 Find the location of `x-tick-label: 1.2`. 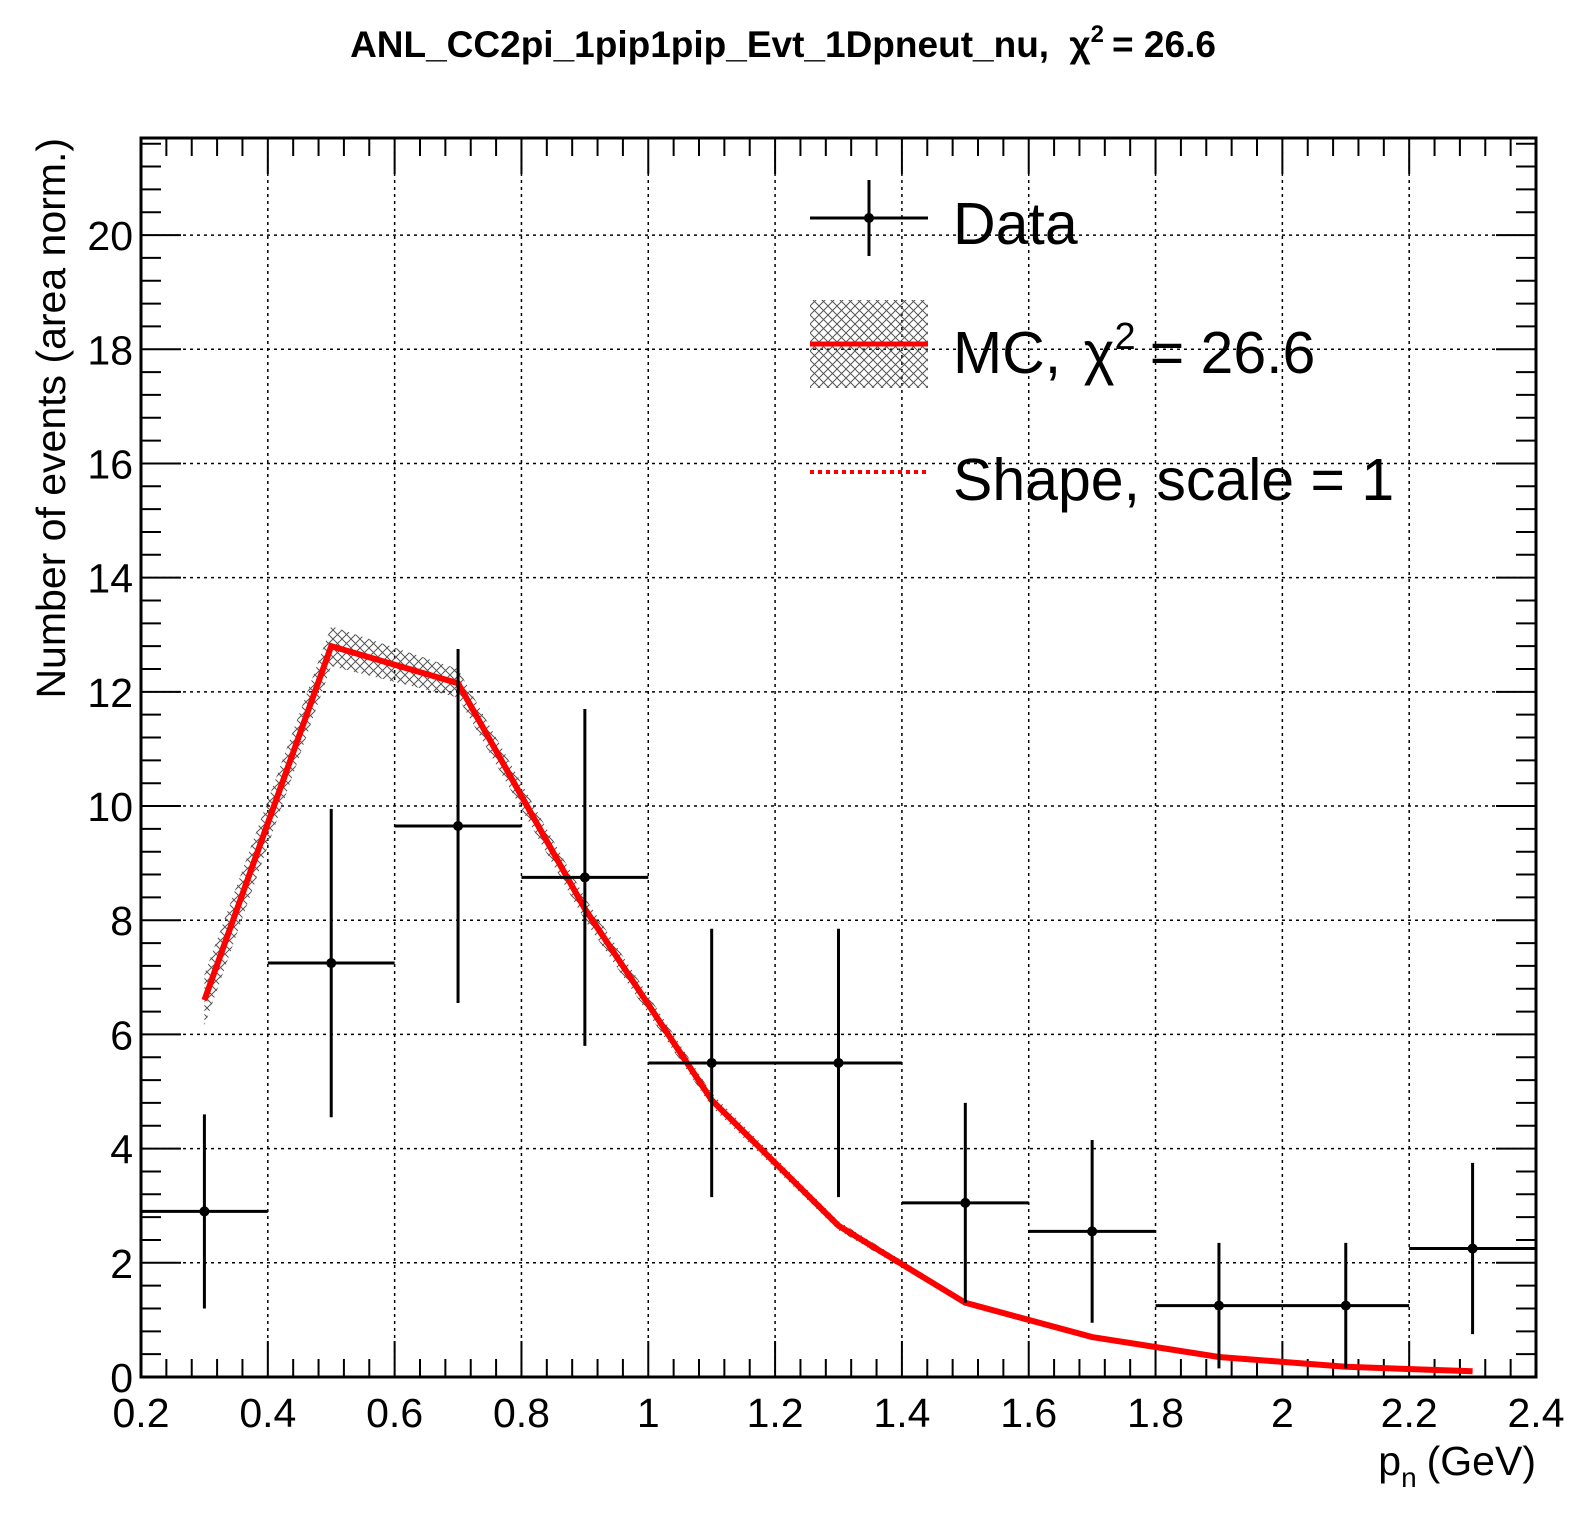

x-tick-label: 1.2 is located at coordinates (775, 1413).